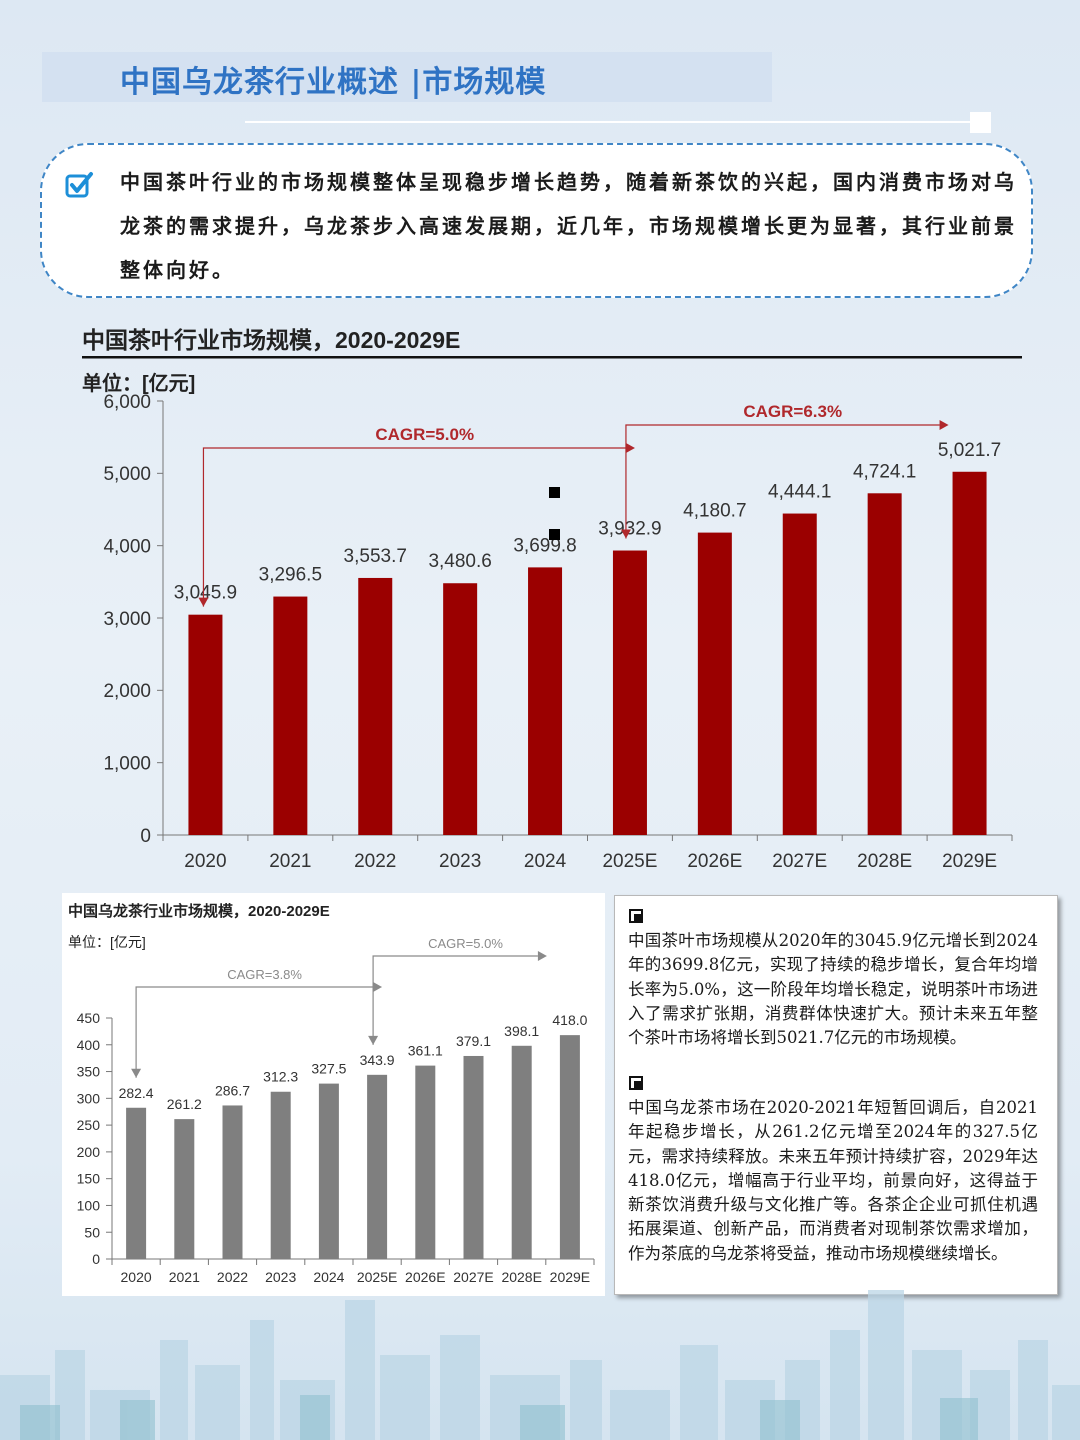 The height and width of the screenshot is (1440, 1080). Describe the element at coordinates (969, 450) in the screenshot. I see `data-label-2029E: 5,021.7` at that location.